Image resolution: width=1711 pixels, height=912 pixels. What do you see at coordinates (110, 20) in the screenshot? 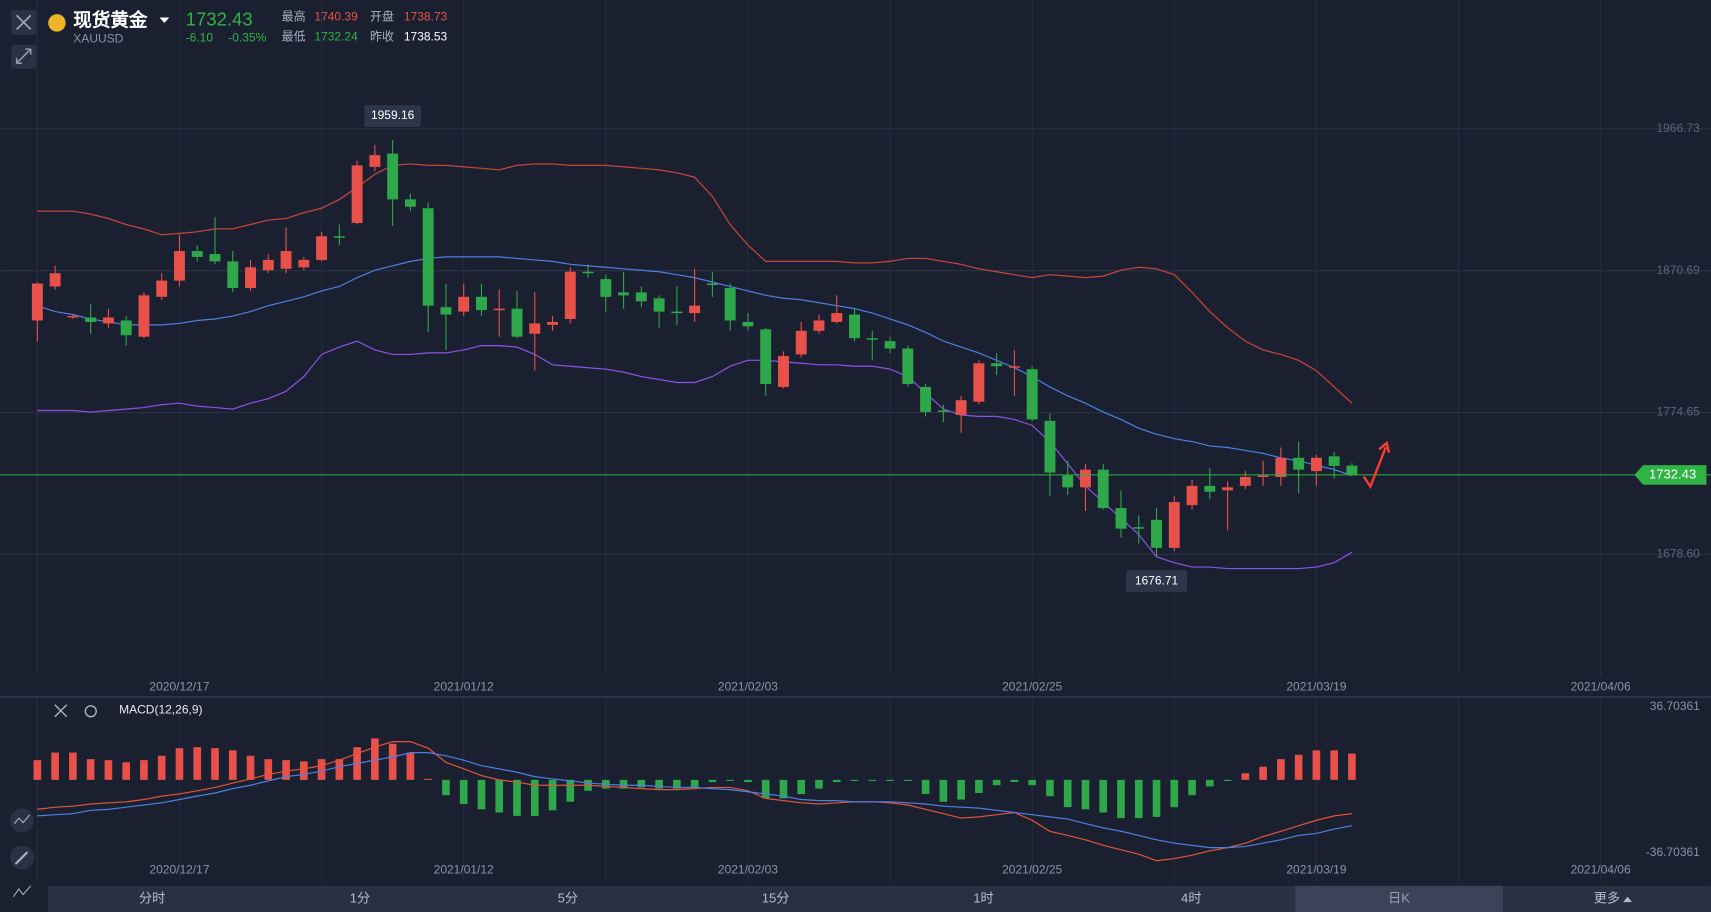
I see `instrument-name: 现货黄金` at bounding box center [110, 20].